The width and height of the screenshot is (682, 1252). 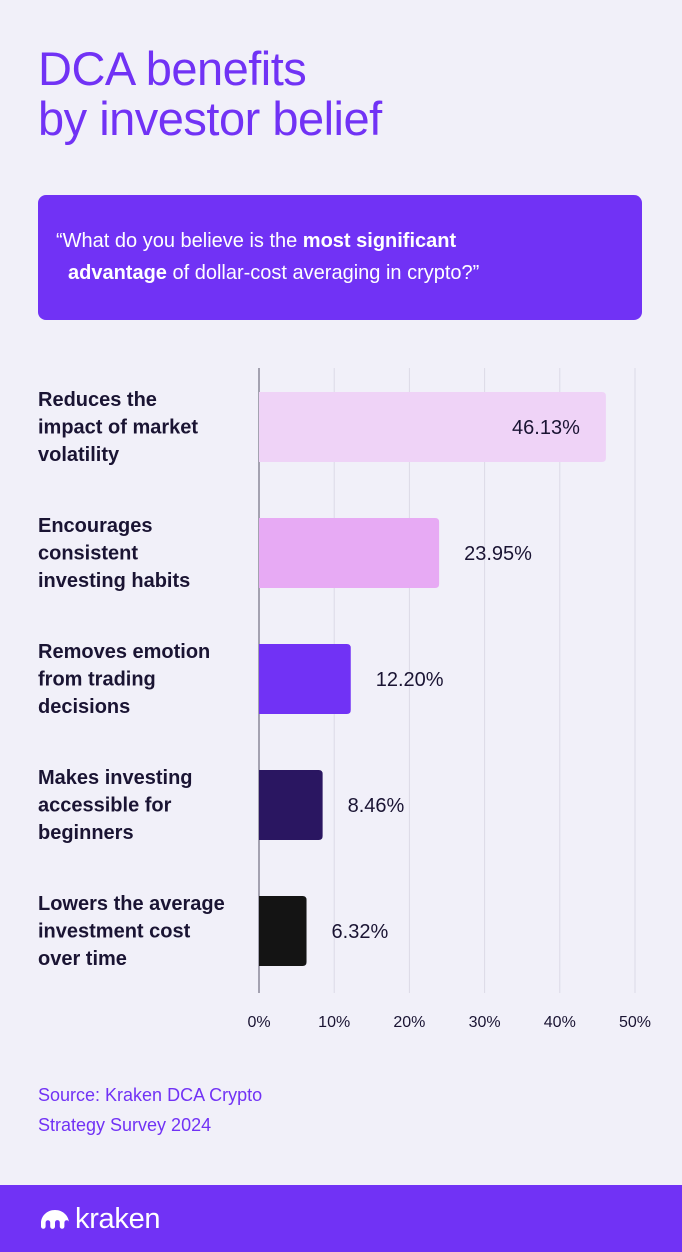 What do you see at coordinates (546, 428) in the screenshot?
I see `value-label: 46.13%` at bounding box center [546, 428].